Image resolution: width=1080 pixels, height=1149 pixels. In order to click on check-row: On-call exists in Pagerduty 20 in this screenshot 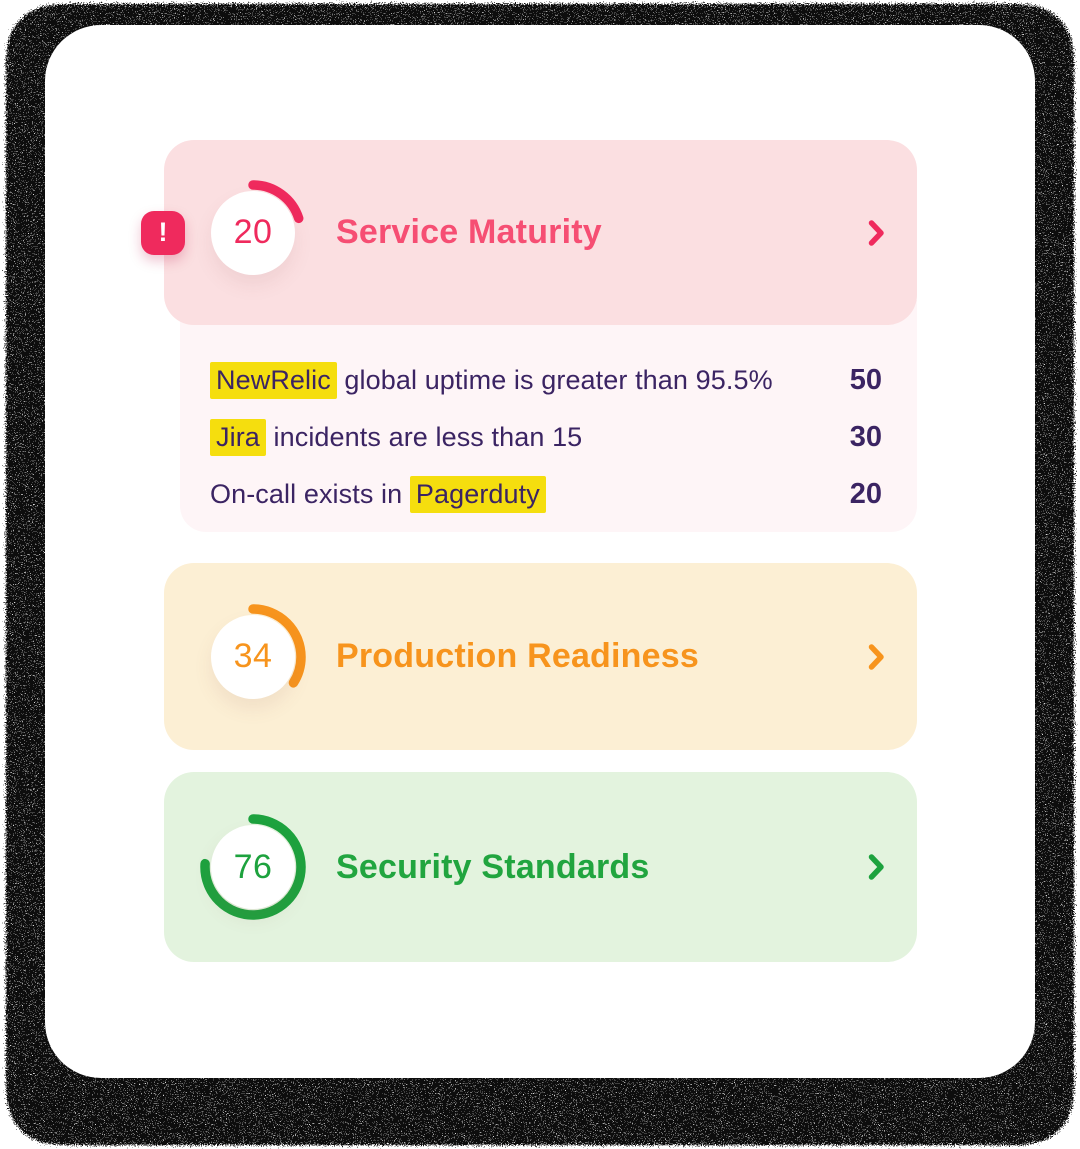, I will do `click(546, 494)`.